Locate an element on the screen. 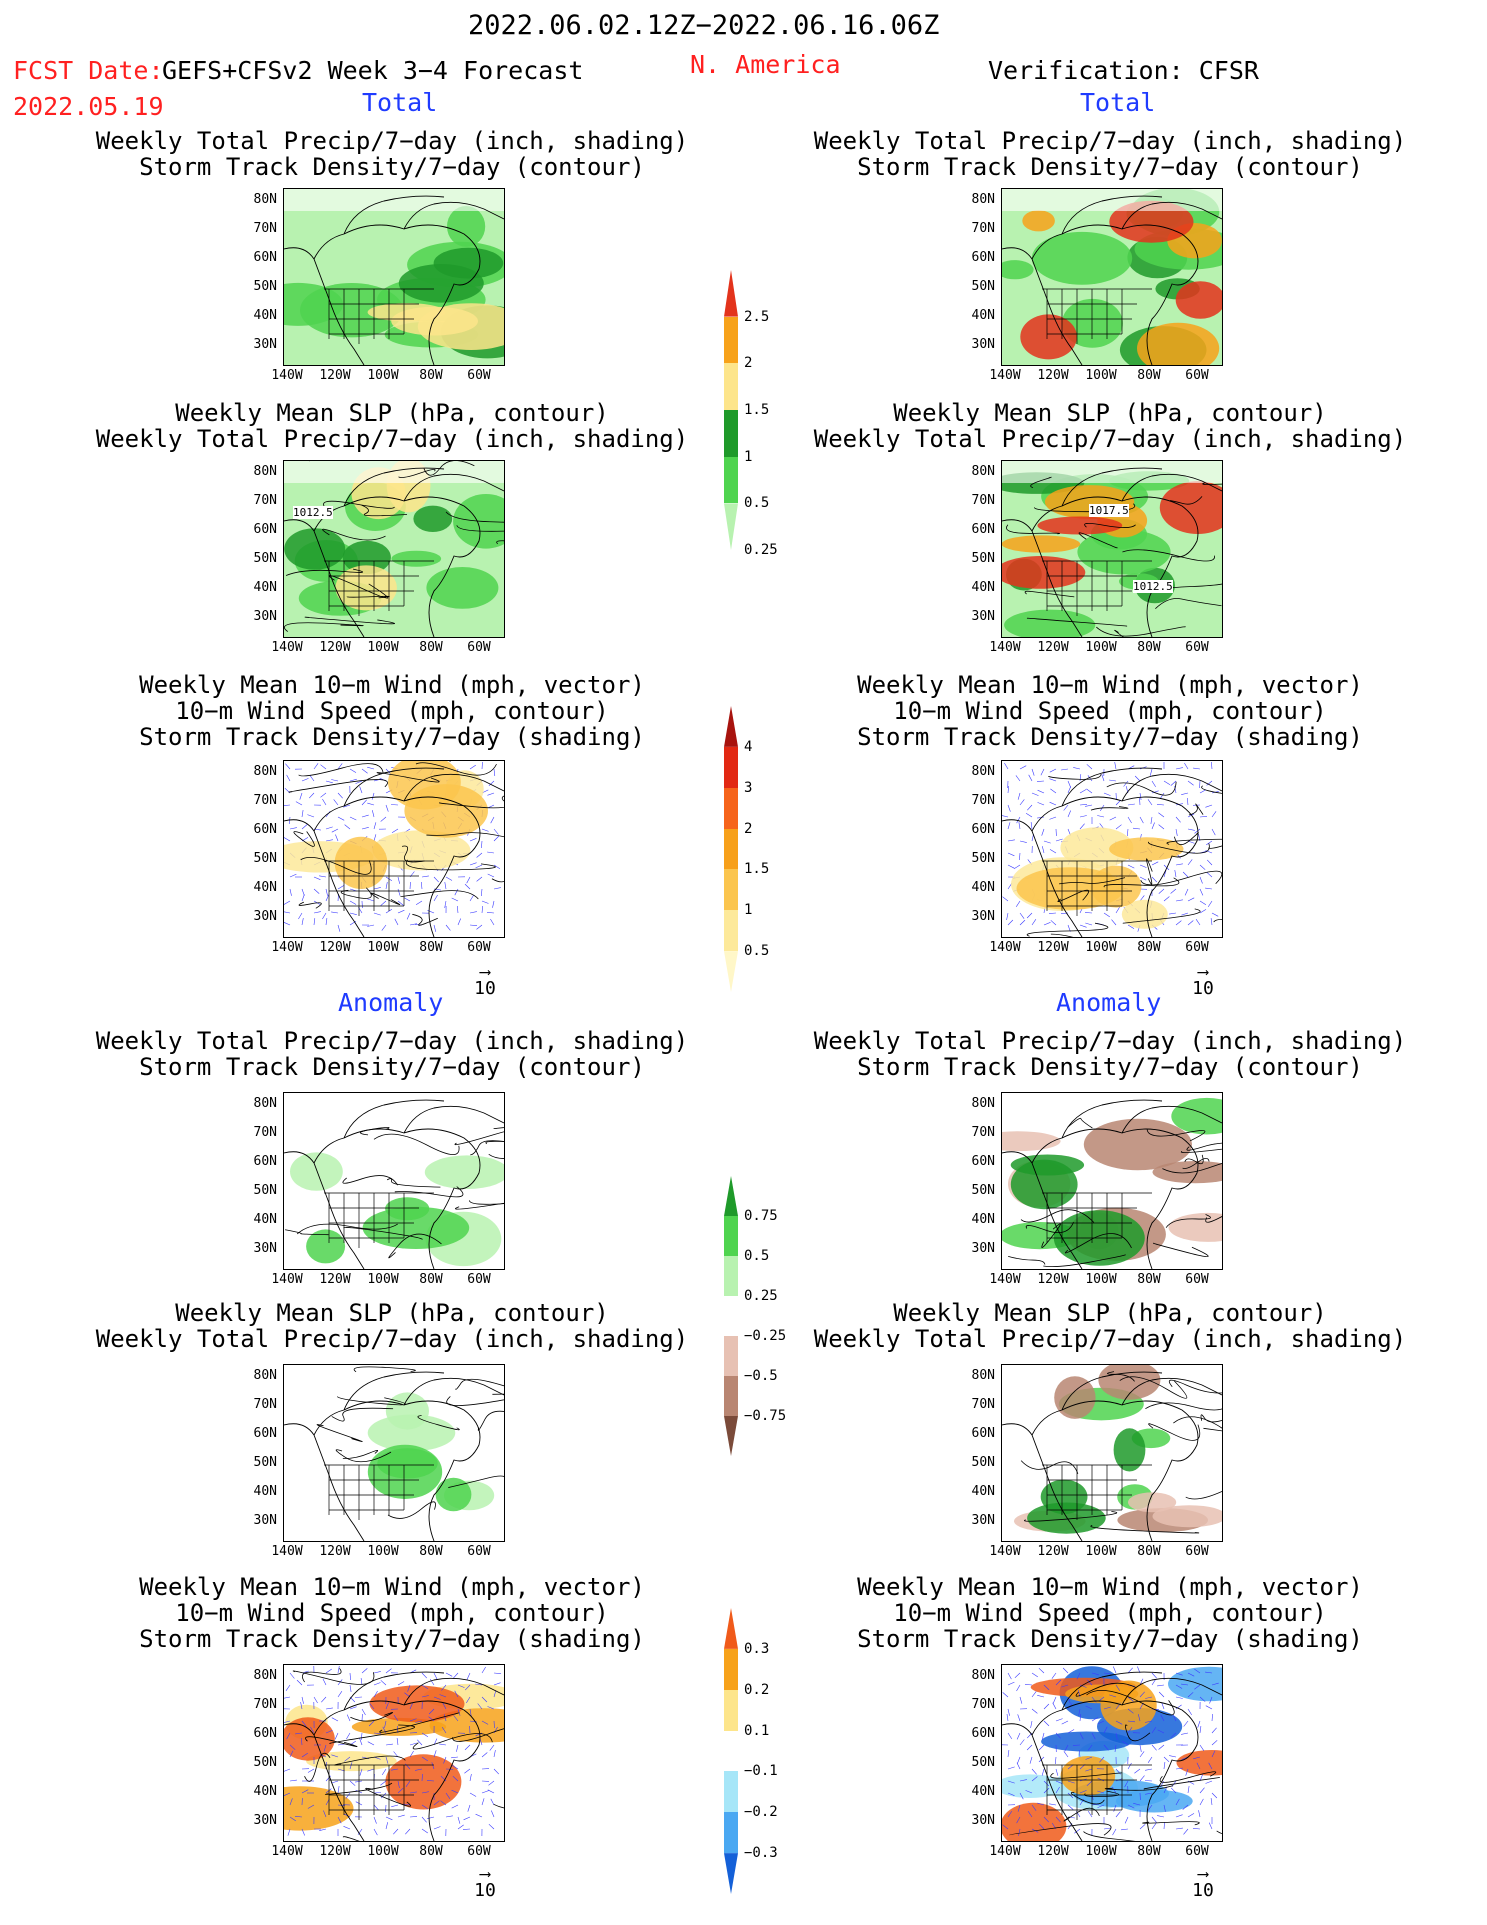 The height and width of the screenshot is (1925, 1487). colorbar-anom-precip: 0.75 0.5 0.25 −0.25 −0.5 −0.75 is located at coordinates (755, 1316).